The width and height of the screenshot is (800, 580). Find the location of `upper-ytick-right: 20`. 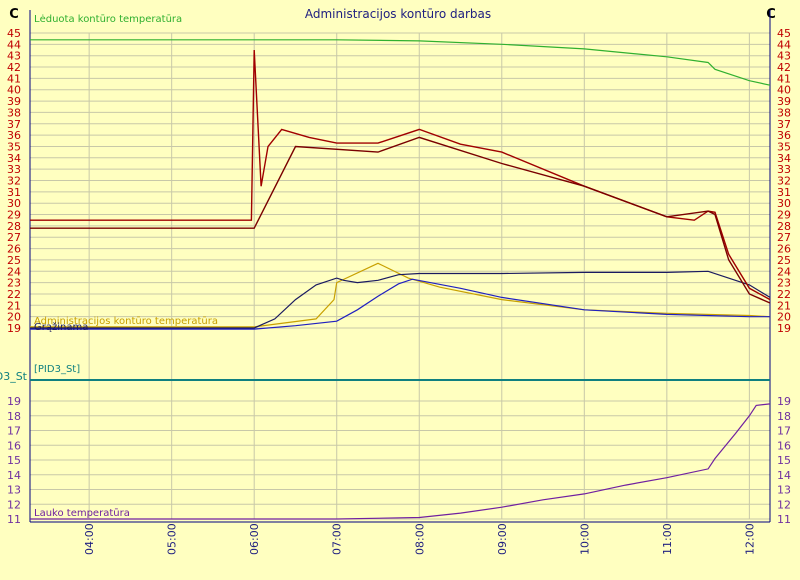

upper-ytick-right: 20 is located at coordinates (784, 317).